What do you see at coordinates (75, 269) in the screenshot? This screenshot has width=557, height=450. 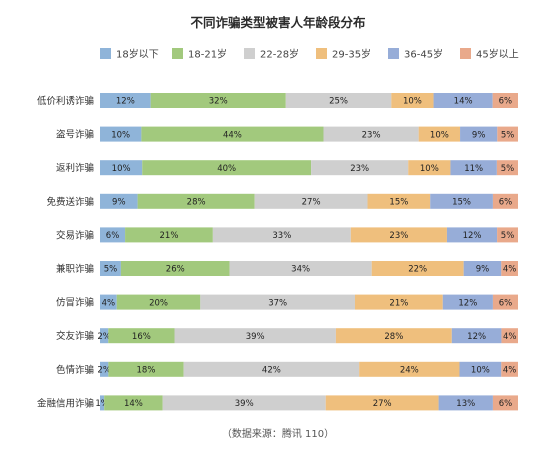 I see `category-label: 兼职诈骗` at bounding box center [75, 269].